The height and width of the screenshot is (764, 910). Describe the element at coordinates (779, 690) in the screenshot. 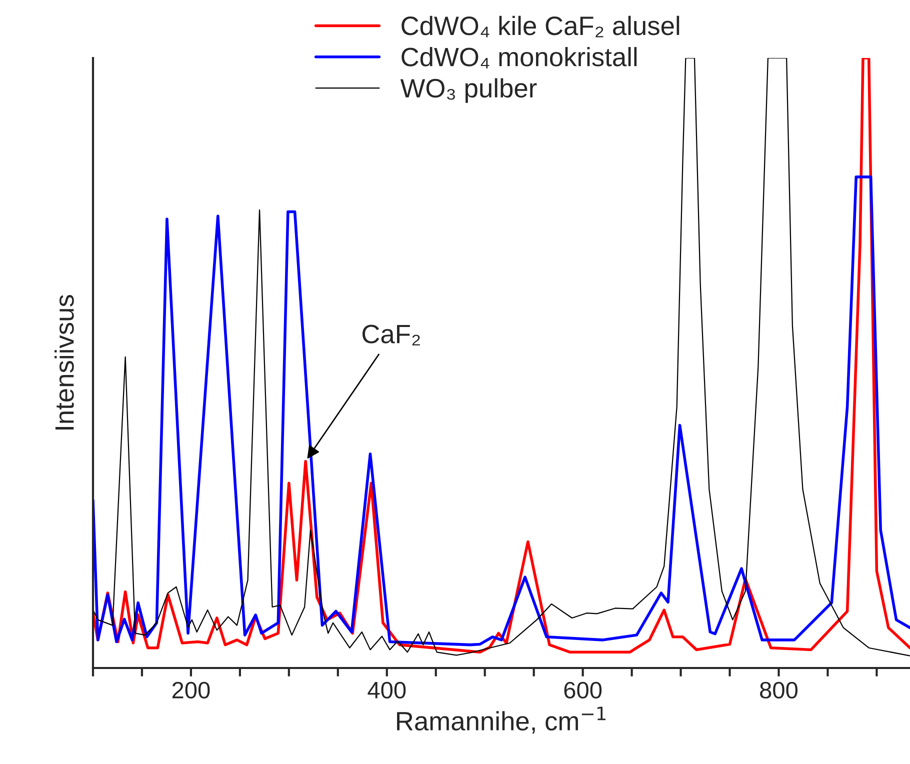

I see `x-tick-label: 800` at that location.